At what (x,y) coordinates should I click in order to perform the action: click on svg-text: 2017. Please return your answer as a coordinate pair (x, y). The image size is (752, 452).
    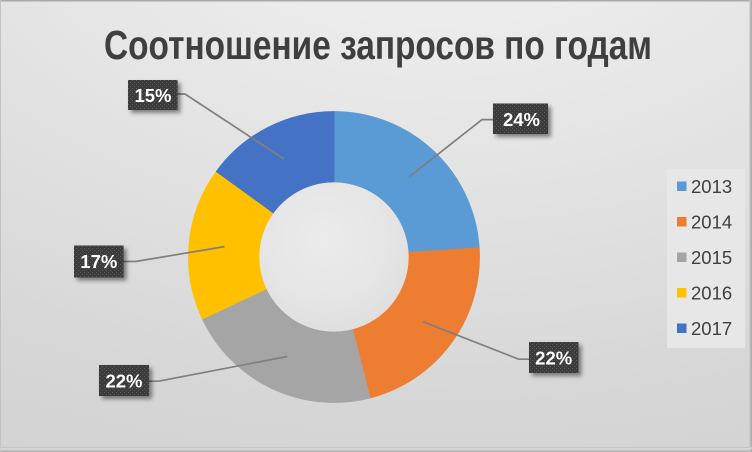
    Looking at the image, I should click on (711, 328).